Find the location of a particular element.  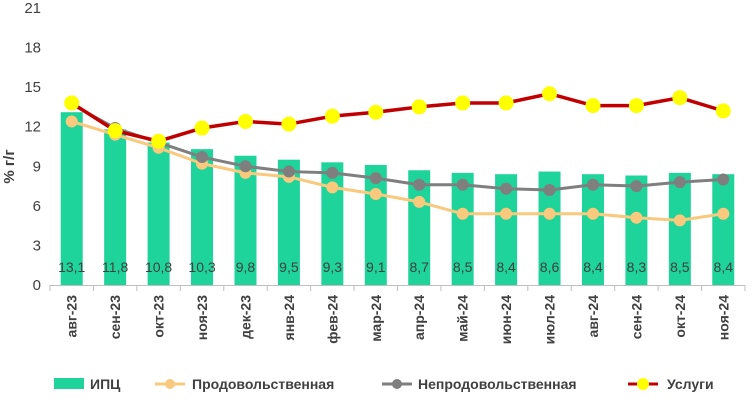

x-tick-label: апр-24 is located at coordinates (419, 317).